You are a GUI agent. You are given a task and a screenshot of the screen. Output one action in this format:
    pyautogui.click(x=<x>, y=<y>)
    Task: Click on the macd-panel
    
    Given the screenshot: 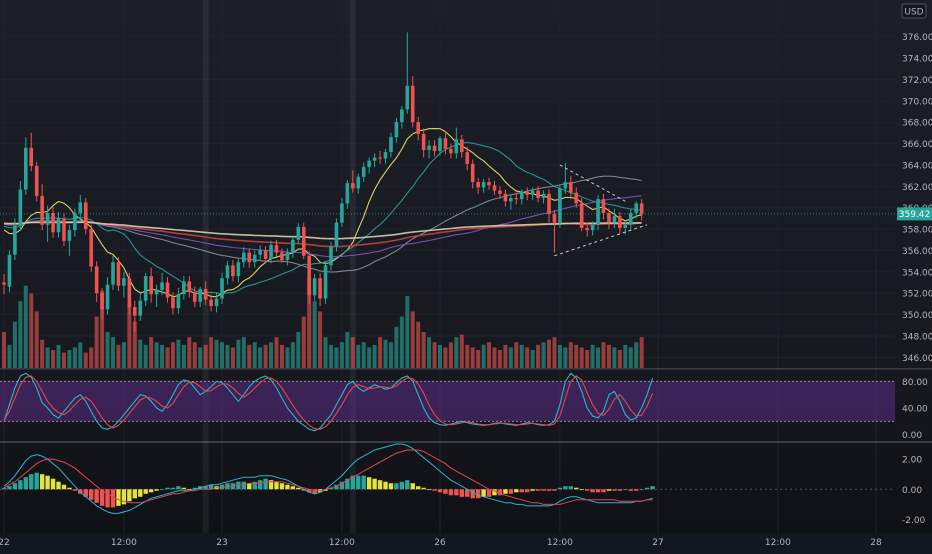 What is the action you would take?
    pyautogui.click(x=447, y=478)
    